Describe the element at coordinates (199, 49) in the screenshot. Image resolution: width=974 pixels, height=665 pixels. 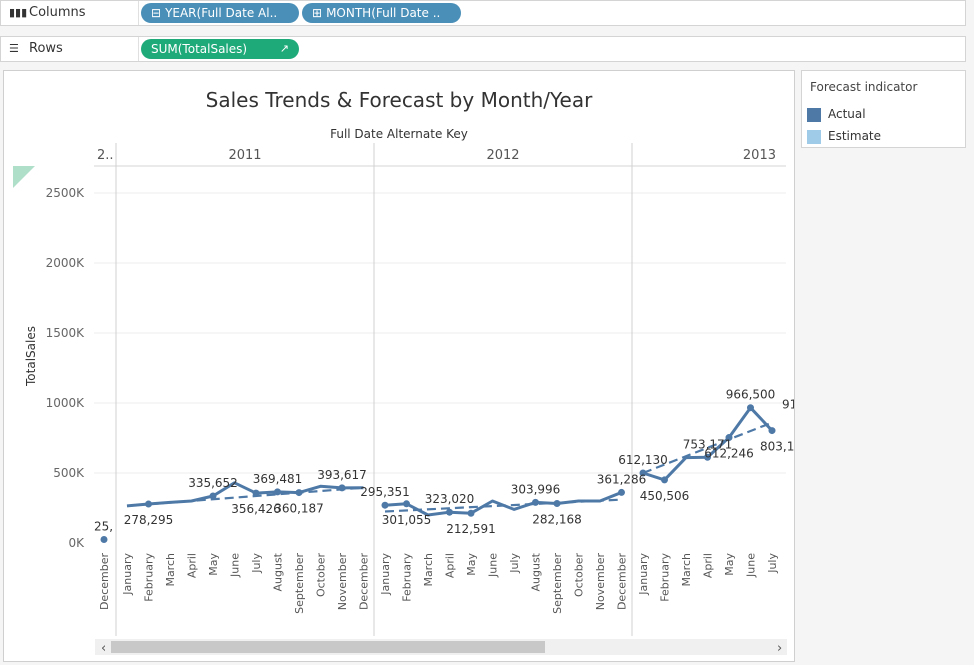
I see `sum-pill-label: SUM(TotalSales)` at that location.